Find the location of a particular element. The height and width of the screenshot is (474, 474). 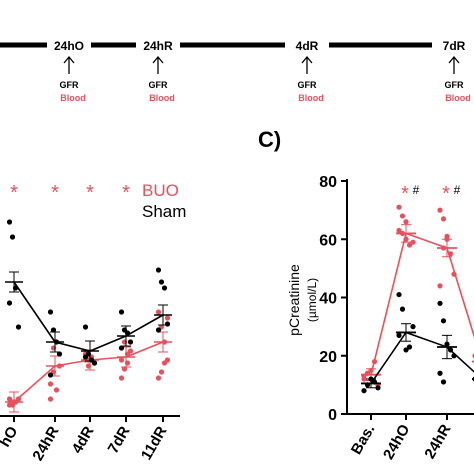

legend-buo: BUO is located at coordinates (160, 190).